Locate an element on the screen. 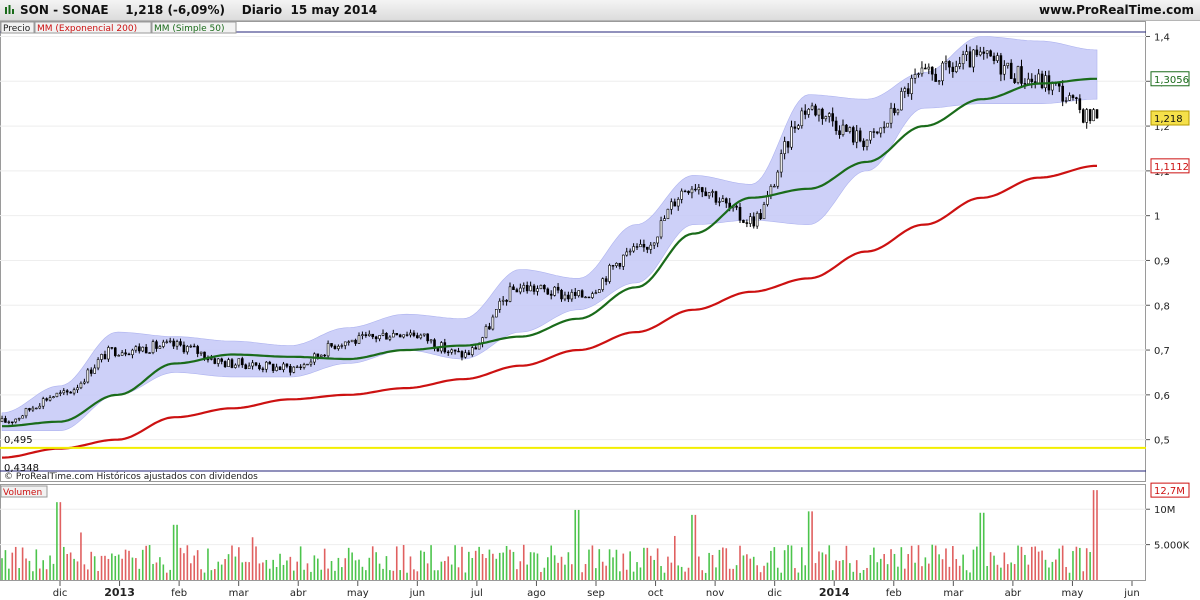  legend-ema200: MM (Exponencial 200) is located at coordinates (87, 29).